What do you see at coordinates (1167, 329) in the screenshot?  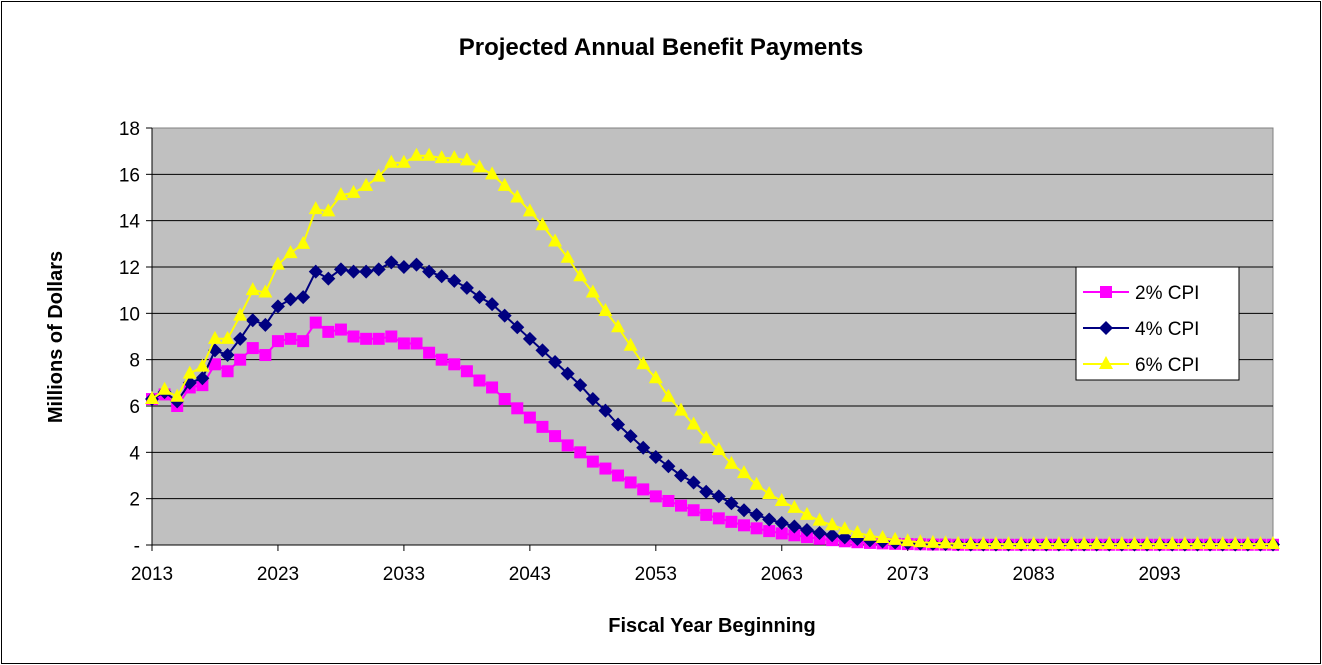 I see `legend-label: 4% CPI` at bounding box center [1167, 329].